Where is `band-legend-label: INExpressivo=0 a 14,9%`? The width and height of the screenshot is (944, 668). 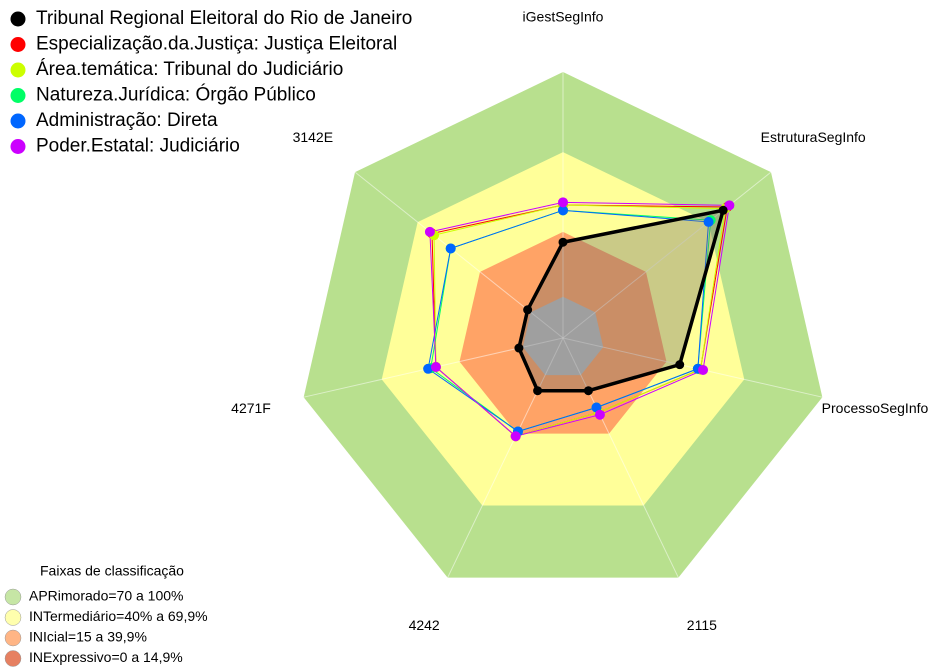
band-legend-label: INExpressivo=0 a 14,9% is located at coordinates (106, 657).